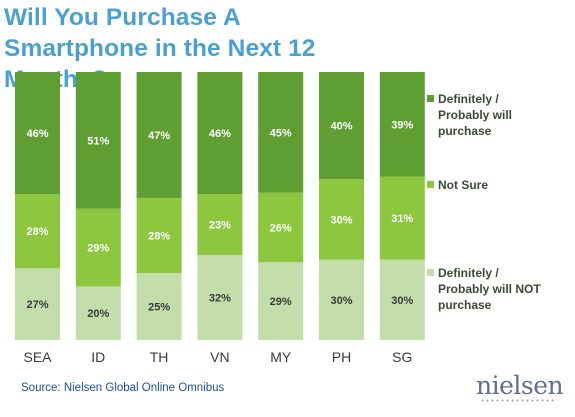 The width and height of the screenshot is (575, 417). Describe the element at coordinates (518, 400) in the screenshot. I see `logo-dot-underline` at that location.